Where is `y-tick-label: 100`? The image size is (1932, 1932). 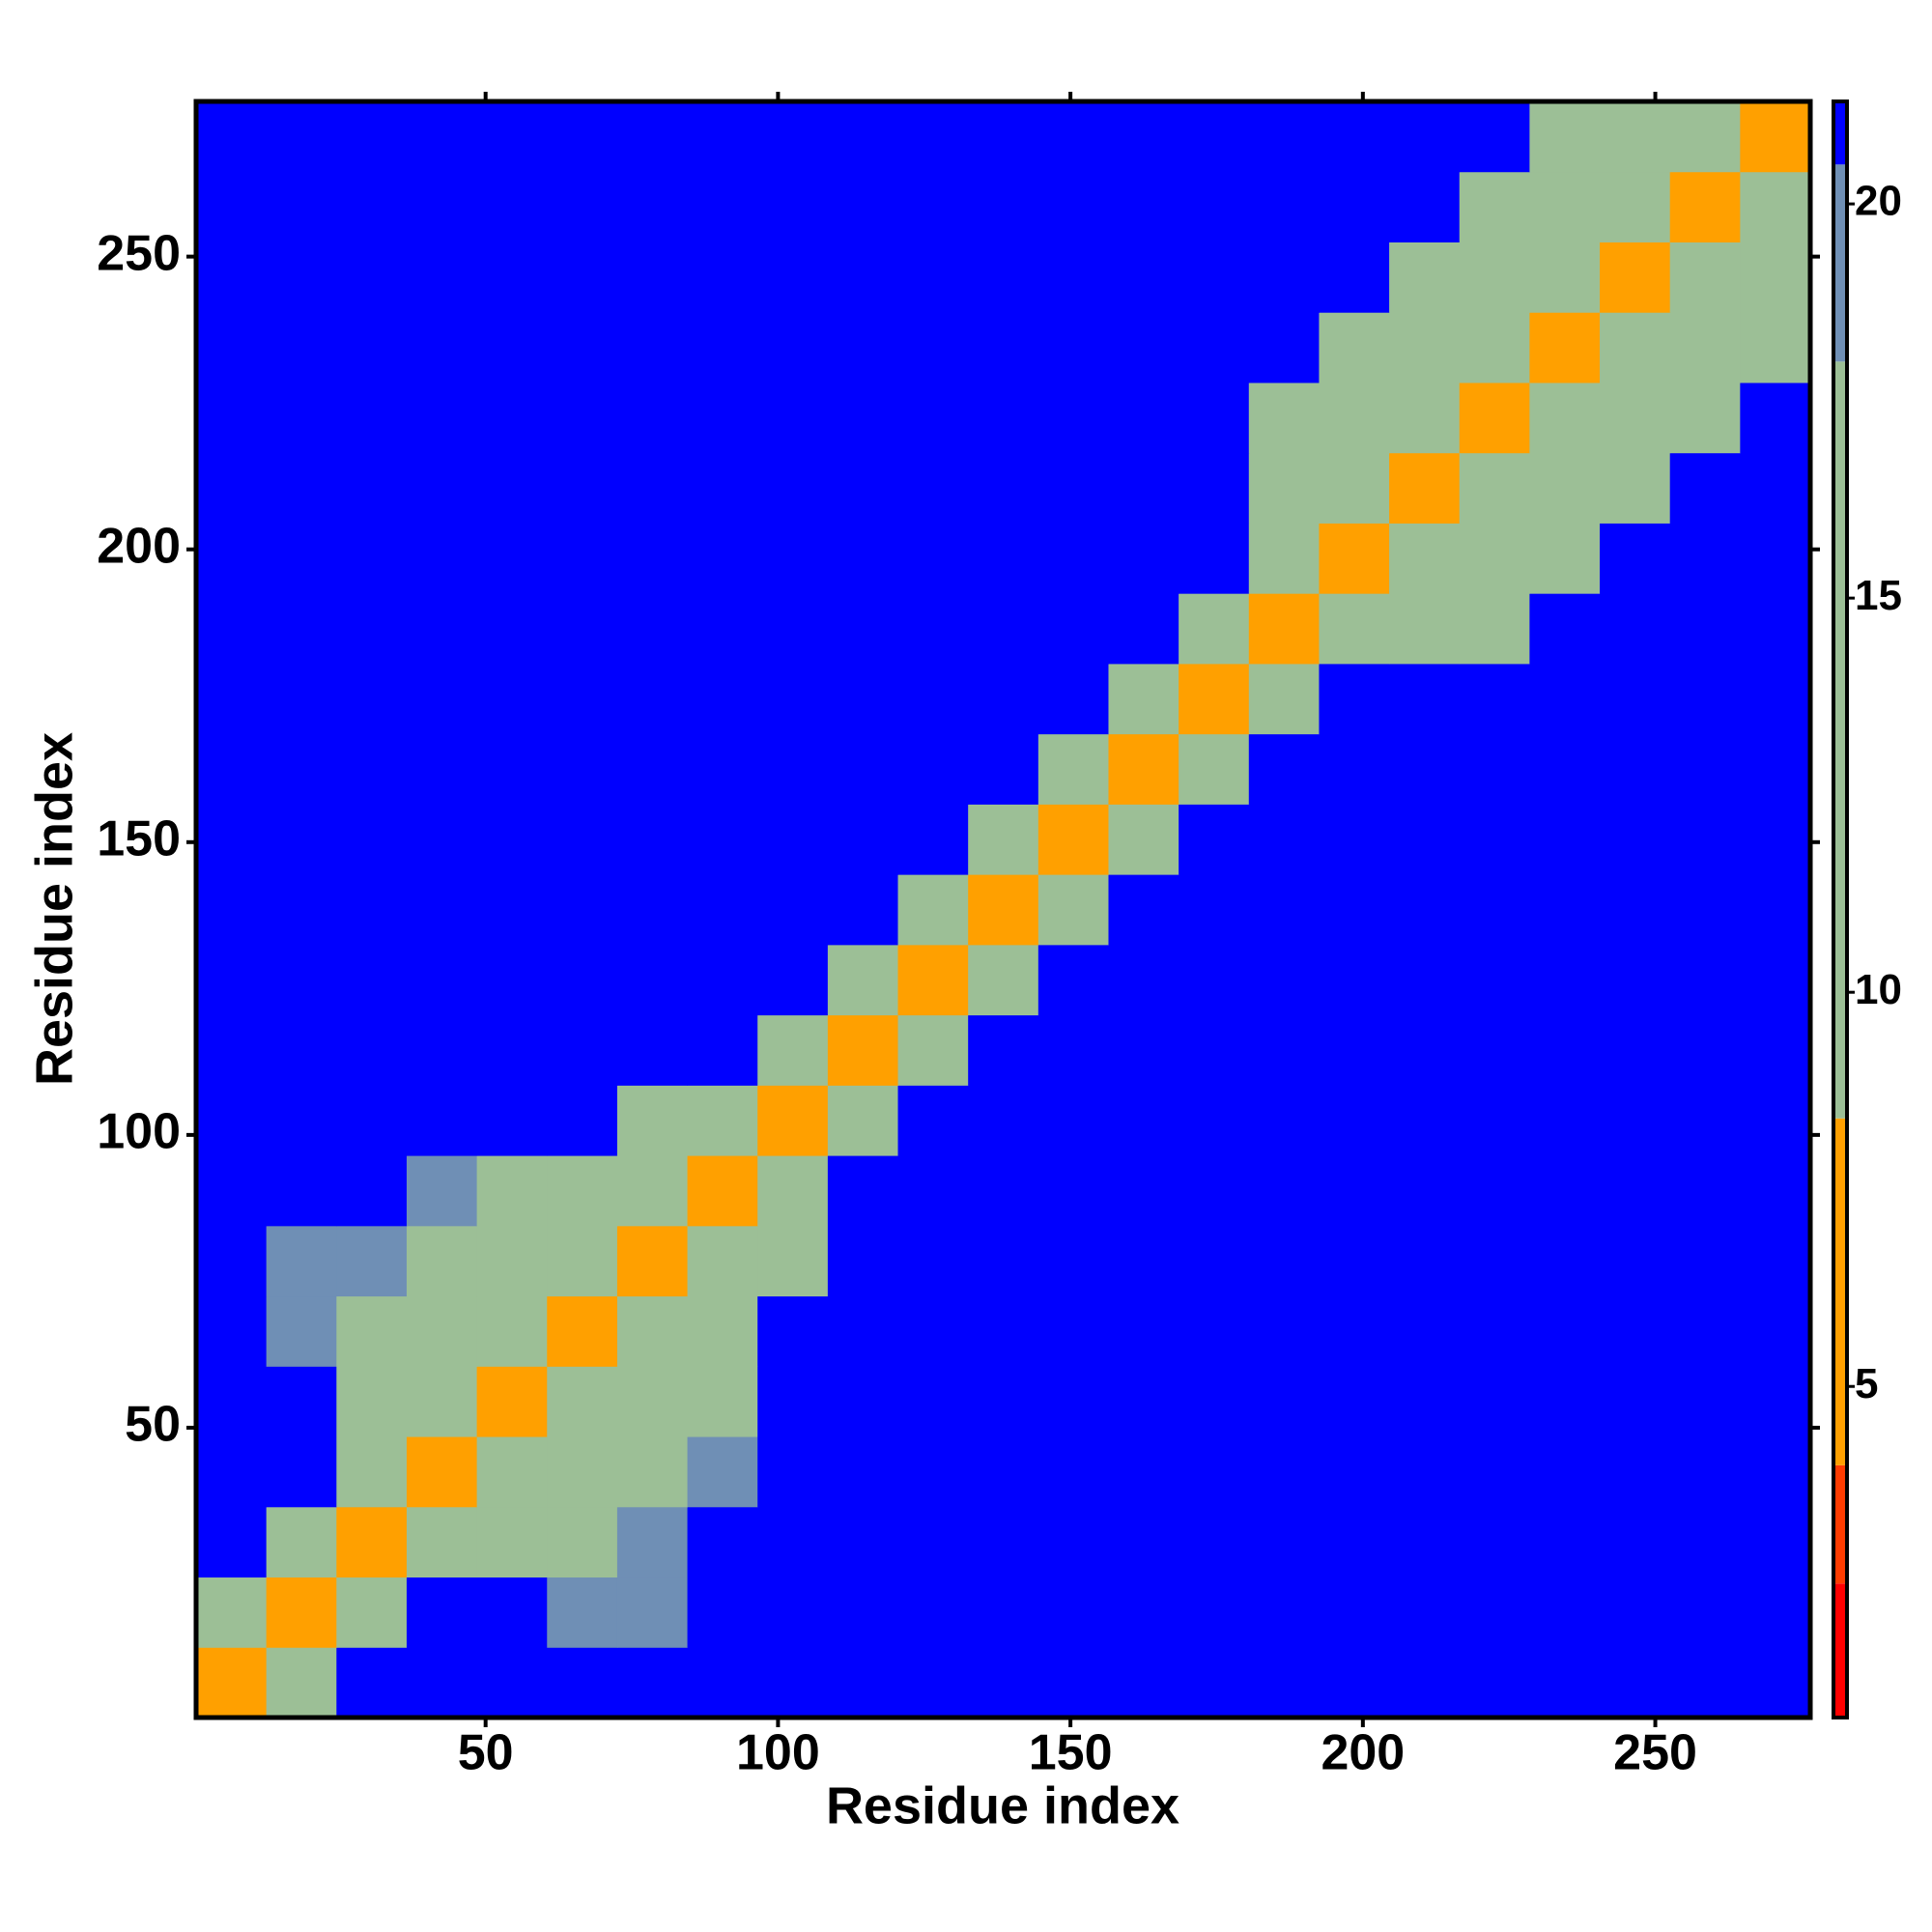 y-tick-label: 100 is located at coordinates (139, 1132).